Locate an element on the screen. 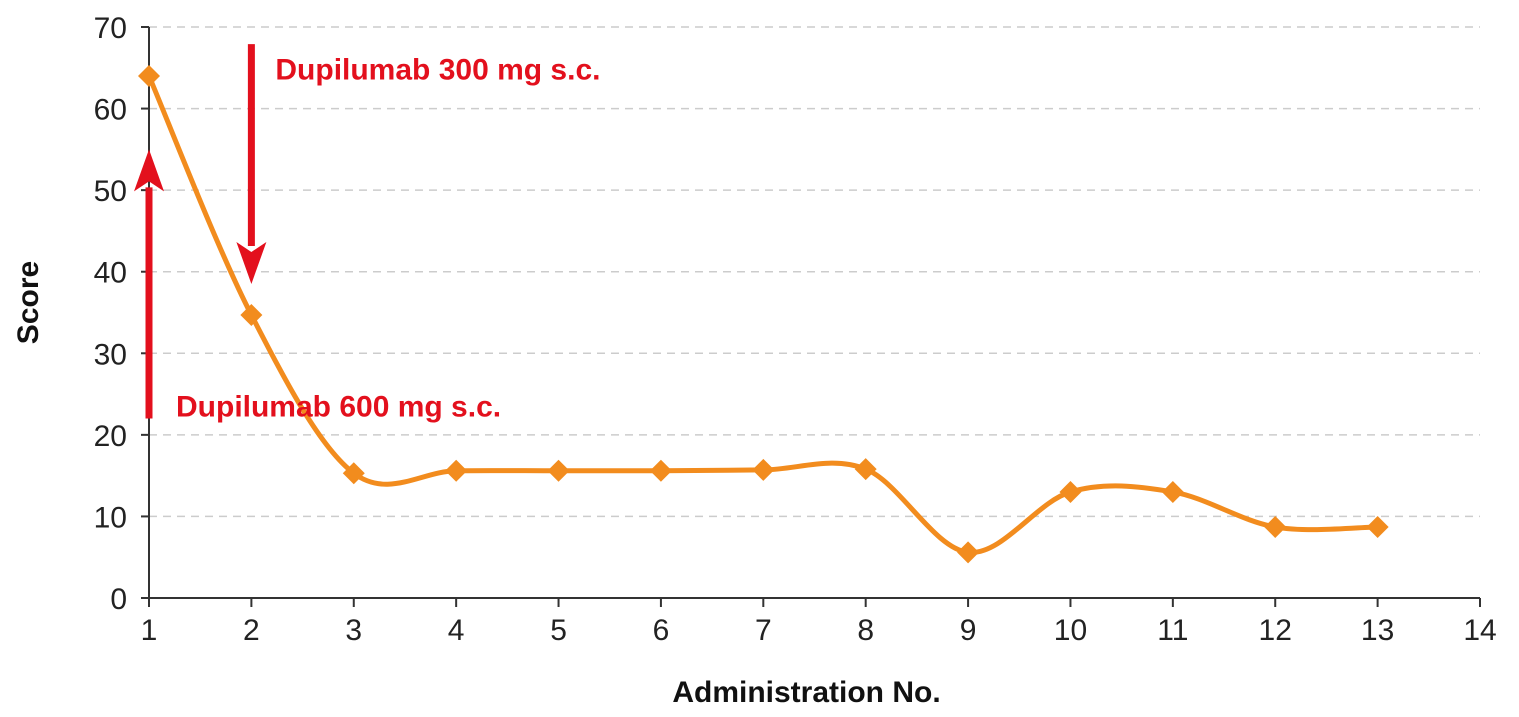 Image resolution: width=1519 pixels, height=717 pixels. y-tick-label: 50 is located at coordinates (110, 191).